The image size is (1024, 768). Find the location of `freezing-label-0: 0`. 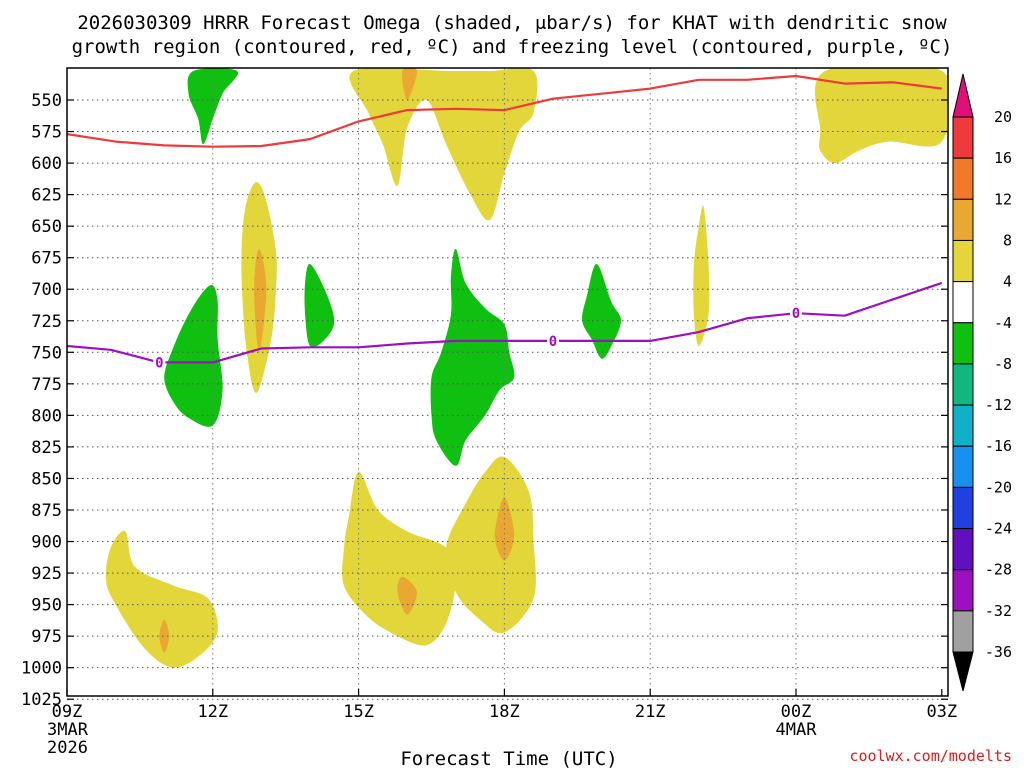

freezing-label-0: 0 is located at coordinates (159, 363).